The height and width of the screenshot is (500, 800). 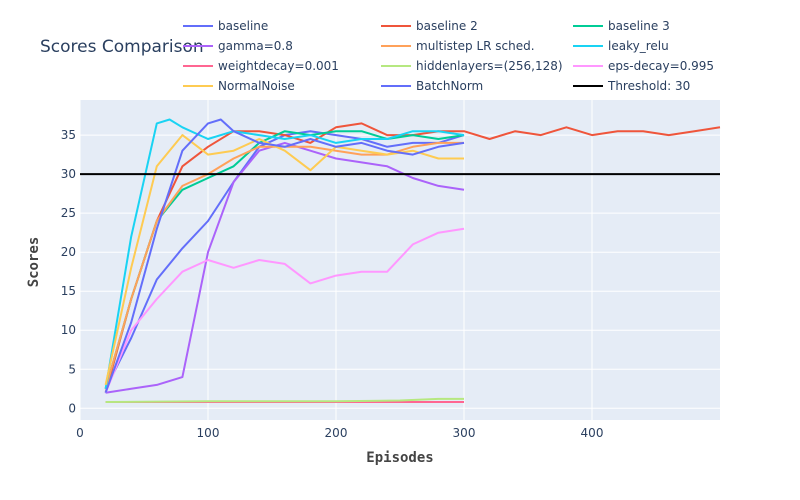 What do you see at coordinates (489, 66) in the screenshot?
I see `legend-label: hiddenlayers=(256,128)` at bounding box center [489, 66].